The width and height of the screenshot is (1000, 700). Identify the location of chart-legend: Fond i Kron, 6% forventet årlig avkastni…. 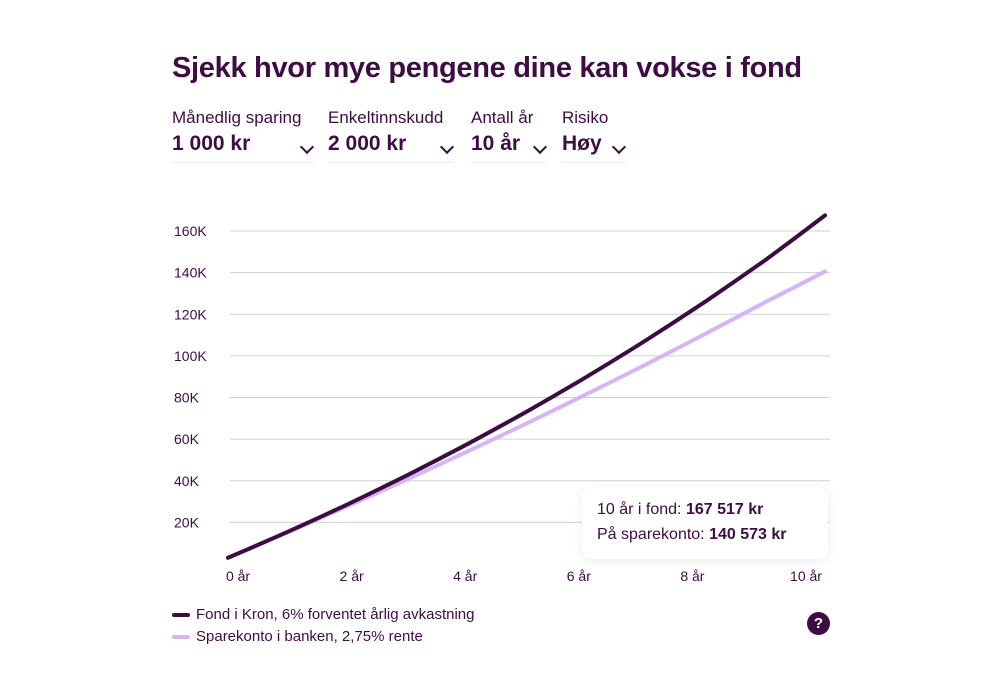
(323, 626).